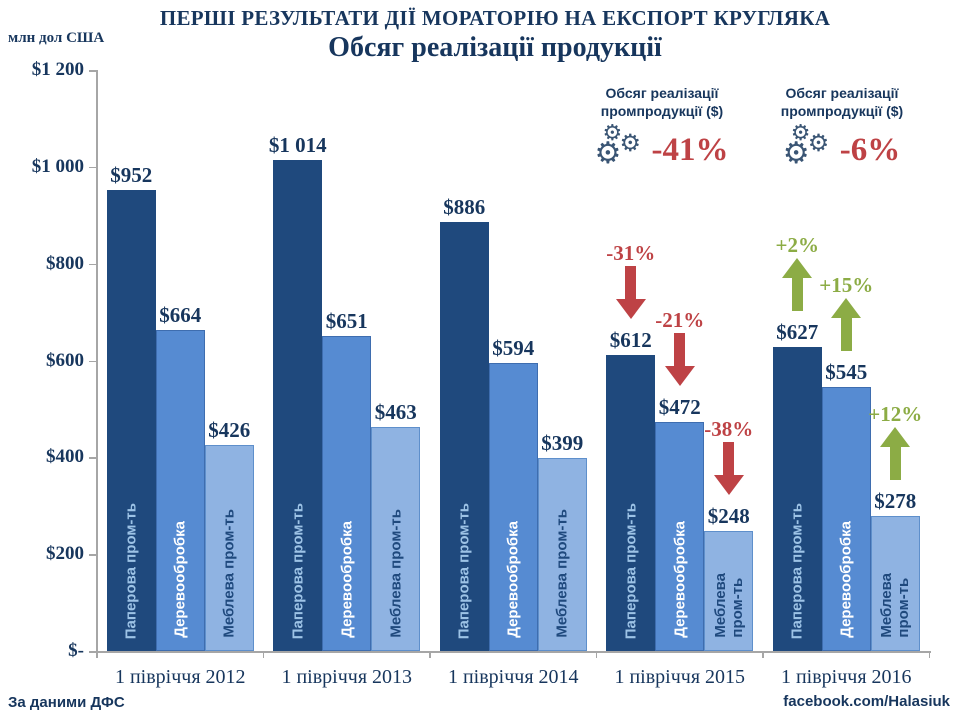 Image resolution: width=960 pixels, height=720 pixels. I want to click on x-axis-line, so click(513, 652).